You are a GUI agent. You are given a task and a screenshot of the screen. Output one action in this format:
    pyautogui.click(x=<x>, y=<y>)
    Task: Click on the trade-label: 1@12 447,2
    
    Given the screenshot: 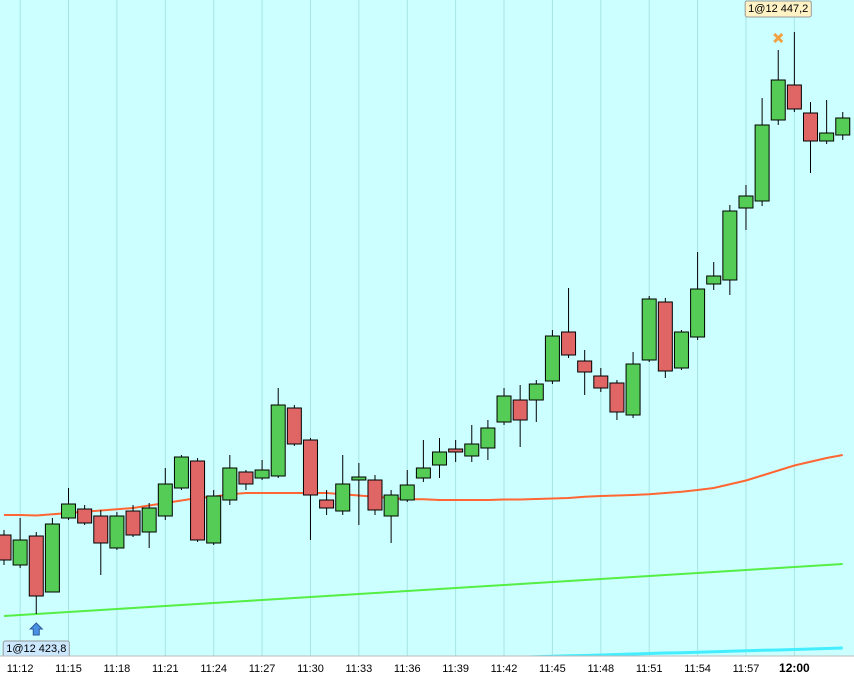 What is the action you would take?
    pyautogui.click(x=778, y=9)
    